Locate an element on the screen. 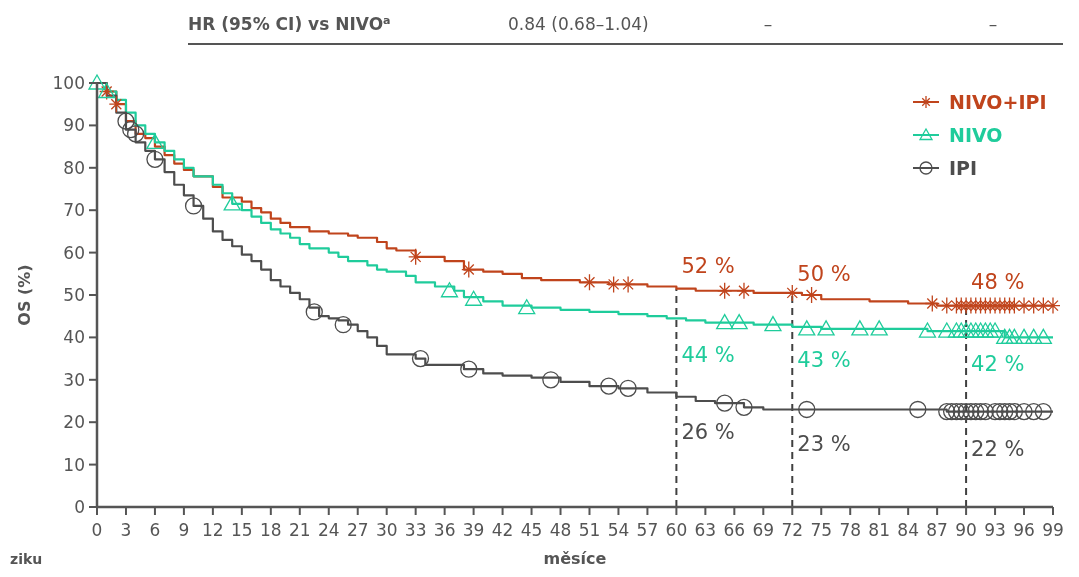 Image resolution: width=1079 pixels, height=577 pixels. x-tick-label: 72 is located at coordinates (792, 530).